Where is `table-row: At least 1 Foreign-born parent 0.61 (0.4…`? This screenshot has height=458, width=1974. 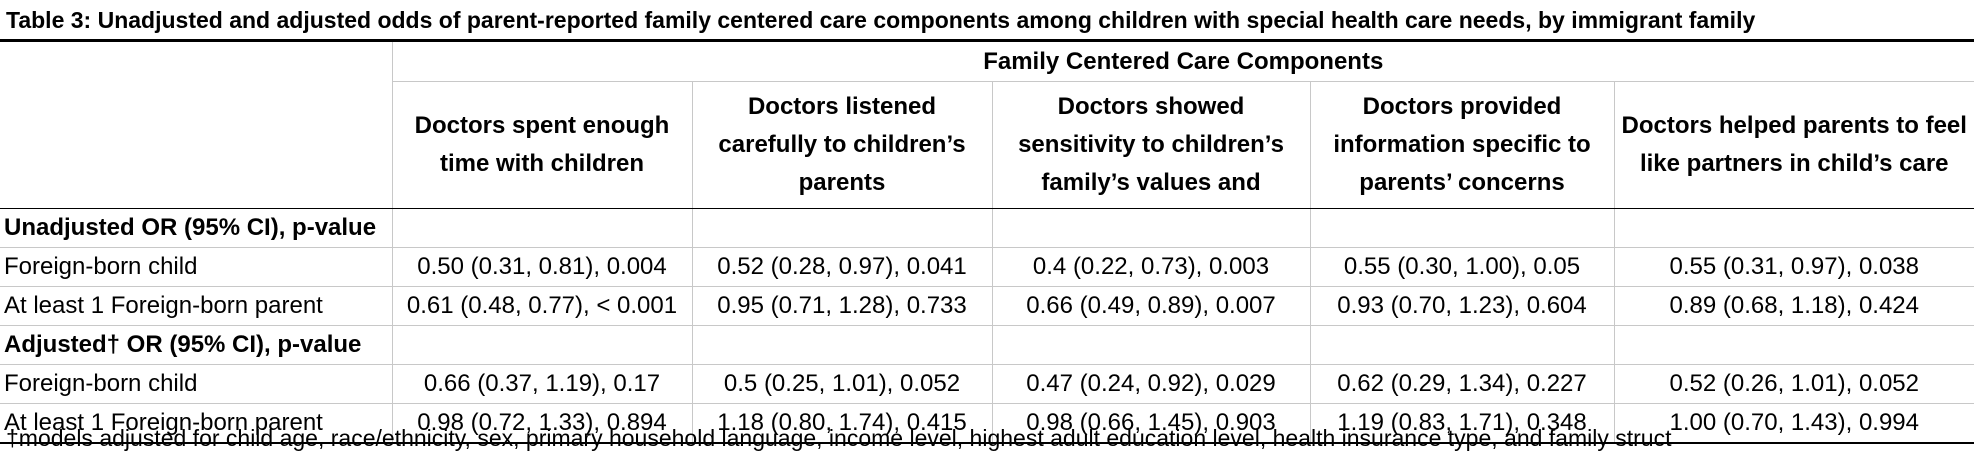 table-row: At least 1 Foreign-born parent 0.61 (0.4… is located at coordinates (987, 306).